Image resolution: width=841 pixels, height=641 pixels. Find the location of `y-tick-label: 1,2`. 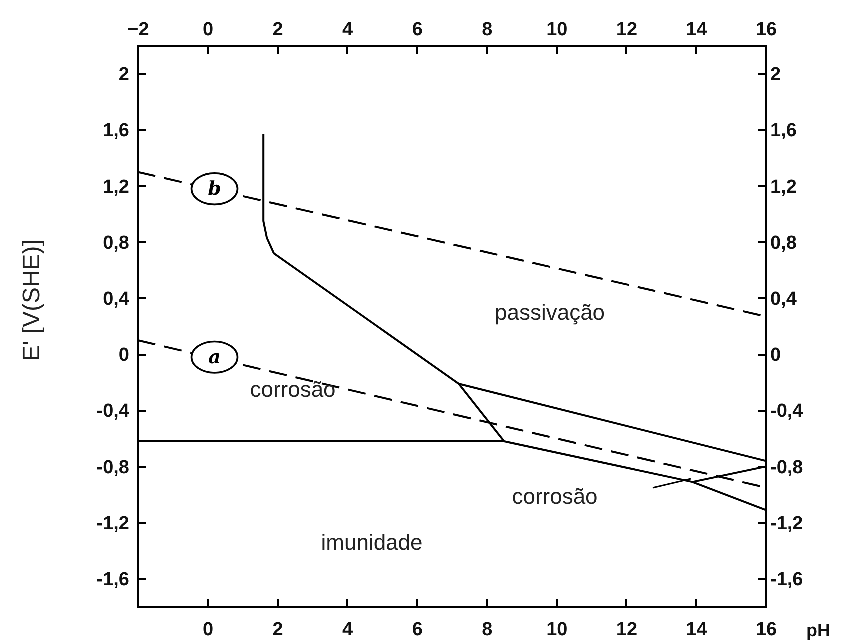

y-tick-label: 1,2 is located at coordinates (116, 187).